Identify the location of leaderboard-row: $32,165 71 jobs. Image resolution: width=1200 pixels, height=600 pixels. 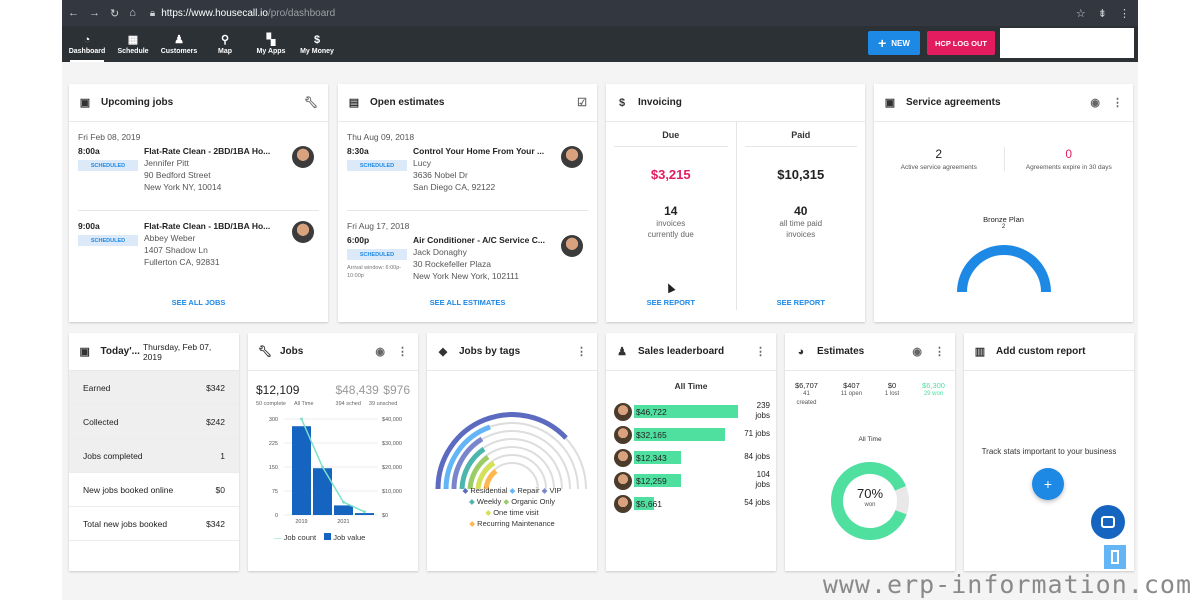
(692, 435).